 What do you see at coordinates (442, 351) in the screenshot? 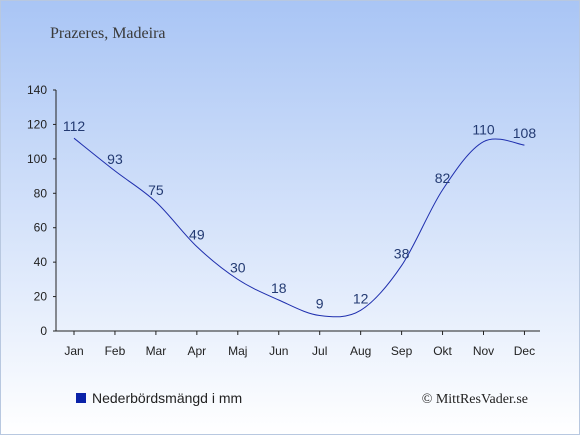
I see `x-tick-label: Okt` at bounding box center [442, 351].